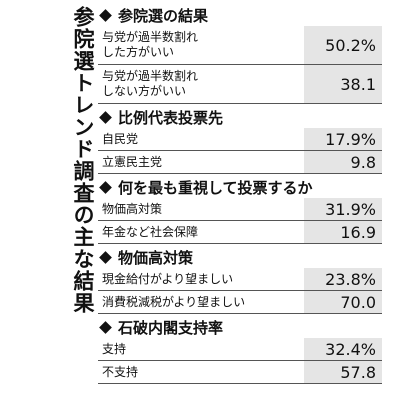  What do you see at coordinates (163, 15) in the screenshot?
I see `section-title: 参院選の結果` at bounding box center [163, 15].